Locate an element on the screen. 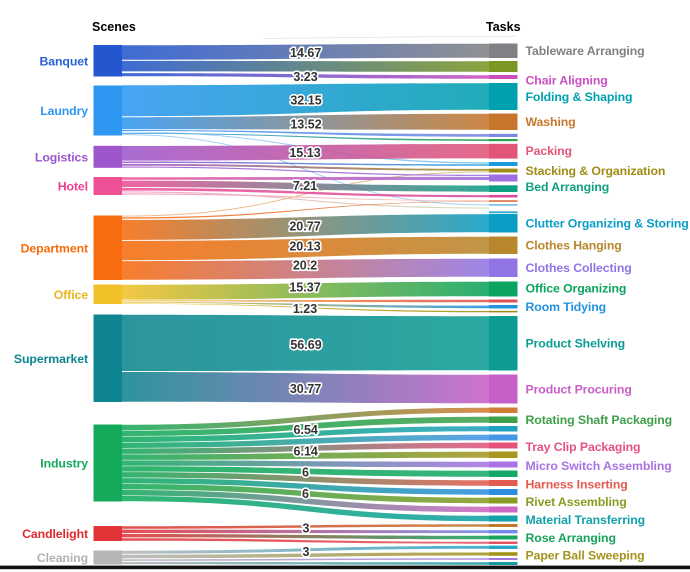  svg-text: Clothes Collecting is located at coordinates (579, 268).